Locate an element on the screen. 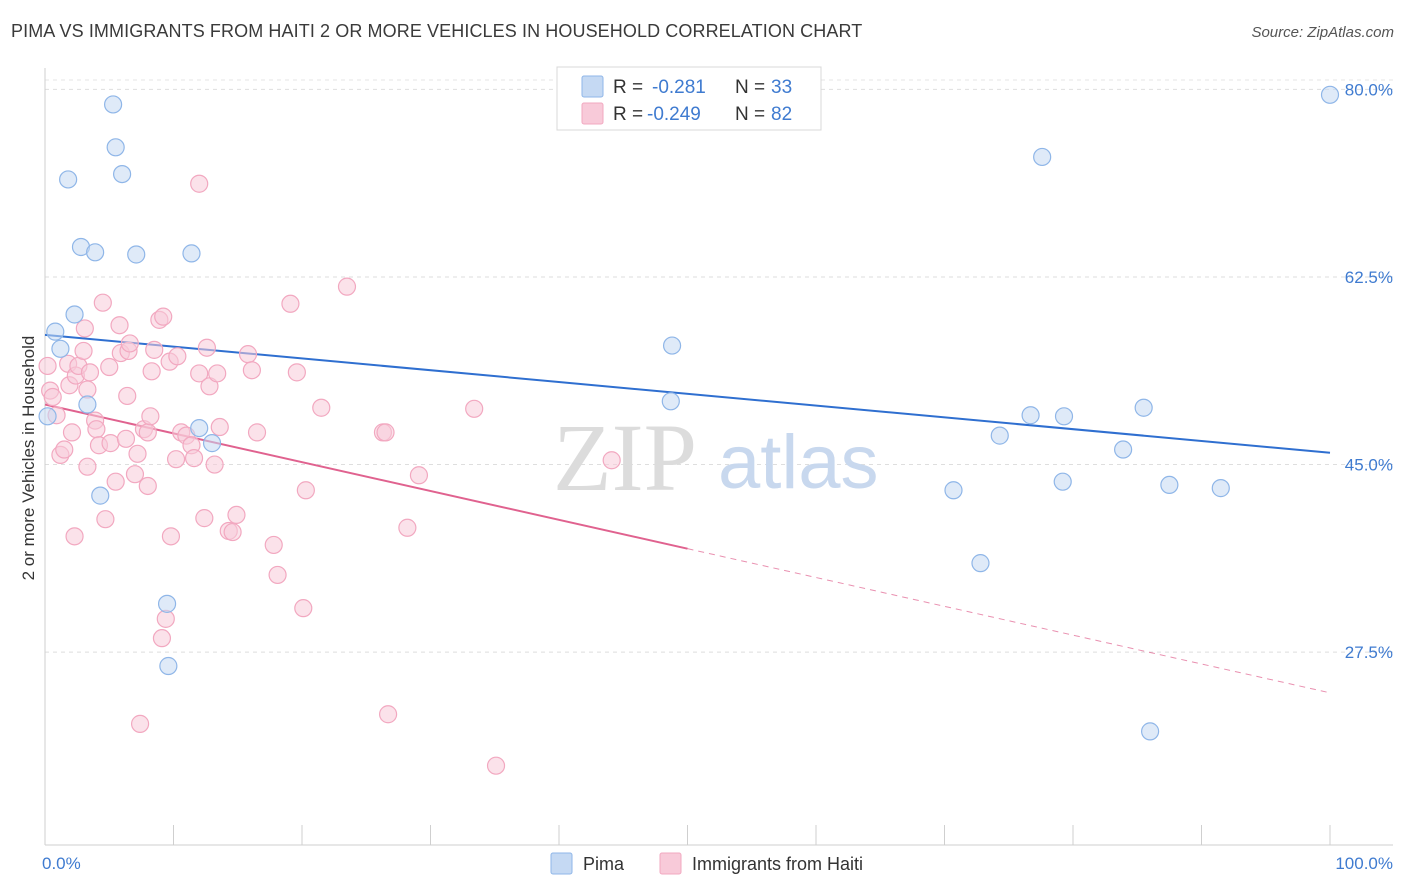 The width and height of the screenshot is (1406, 892). legend-n-label-haiti: N = is located at coordinates (750, 114).